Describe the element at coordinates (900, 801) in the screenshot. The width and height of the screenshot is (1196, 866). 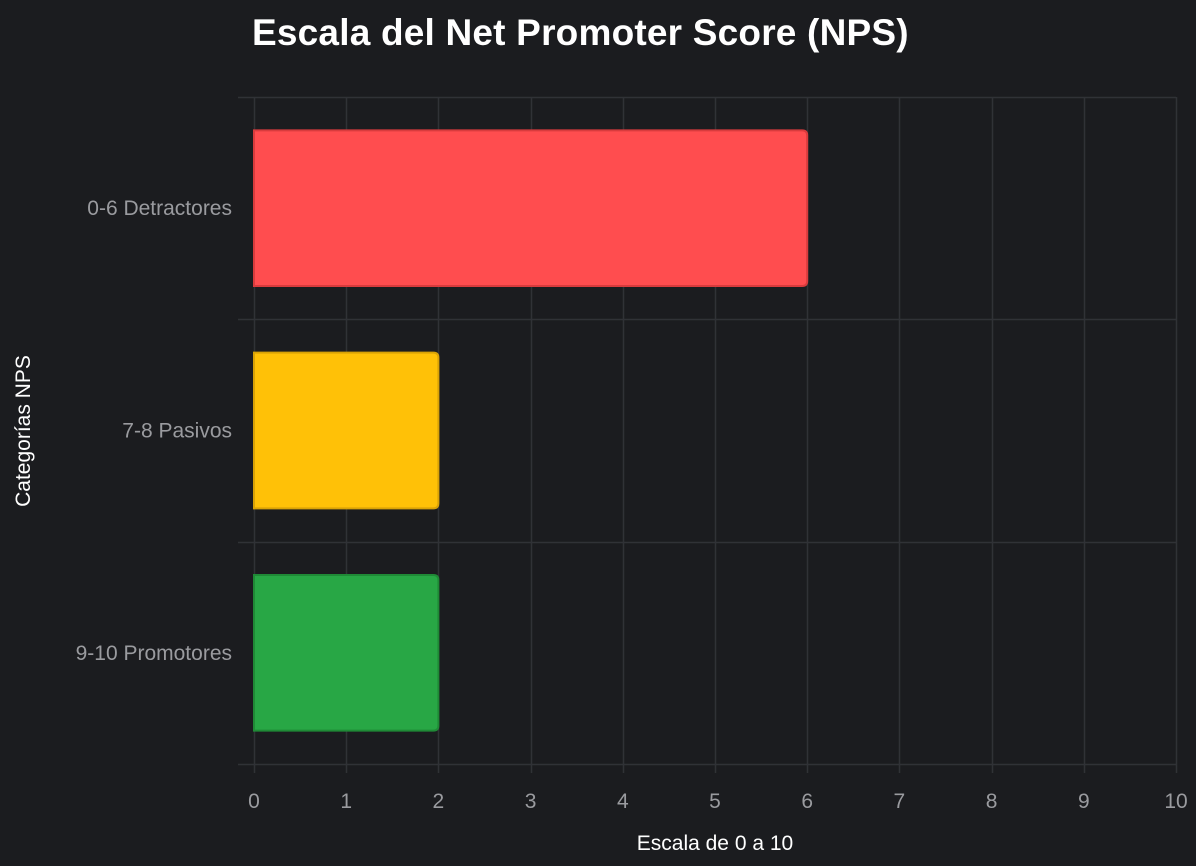
I see `x-tick-label: 7` at that location.